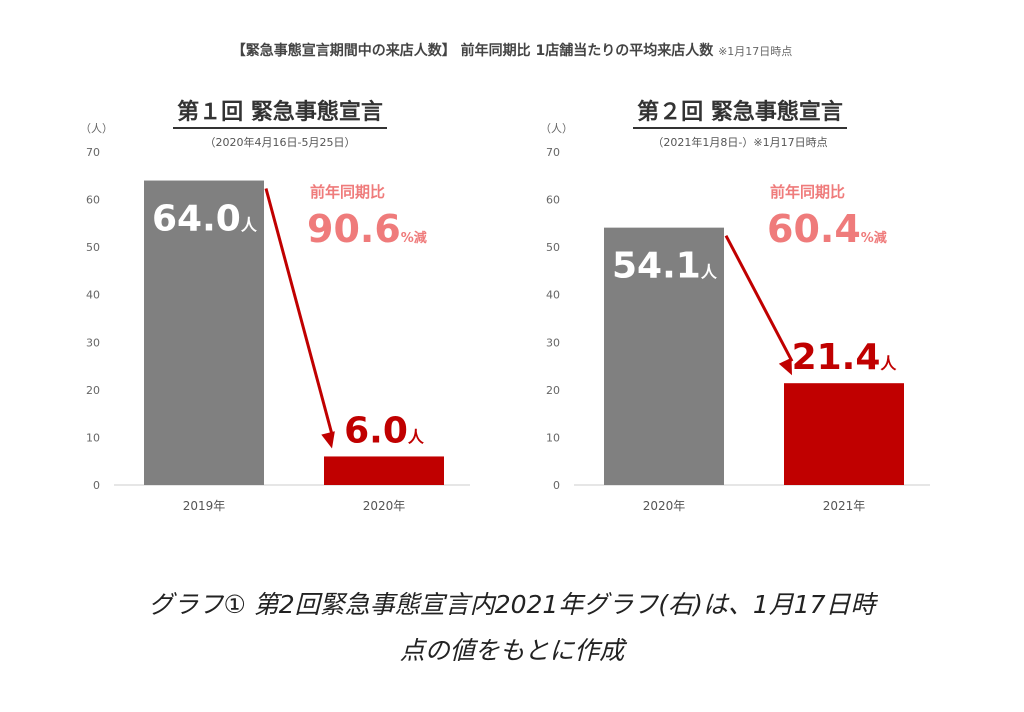 Image resolution: width=1024 pixels, height=712 pixels. Describe the element at coordinates (280, 142) in the screenshot. I see `chart-subtitle: （2020年4月16日-5月25日）` at that location.